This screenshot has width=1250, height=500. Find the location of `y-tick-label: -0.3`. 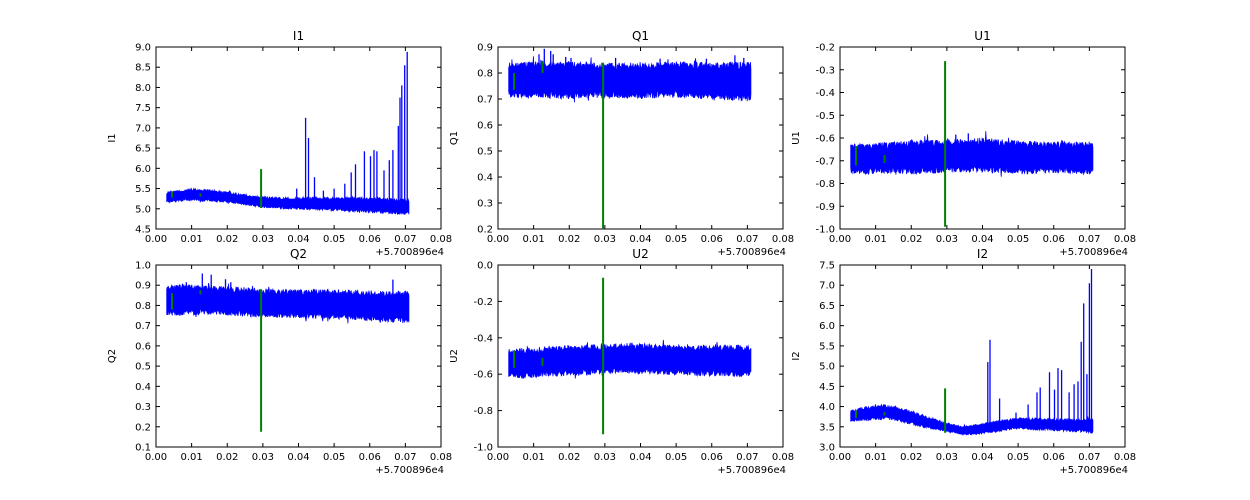

y-tick-label: -0.3 is located at coordinates (825, 70).